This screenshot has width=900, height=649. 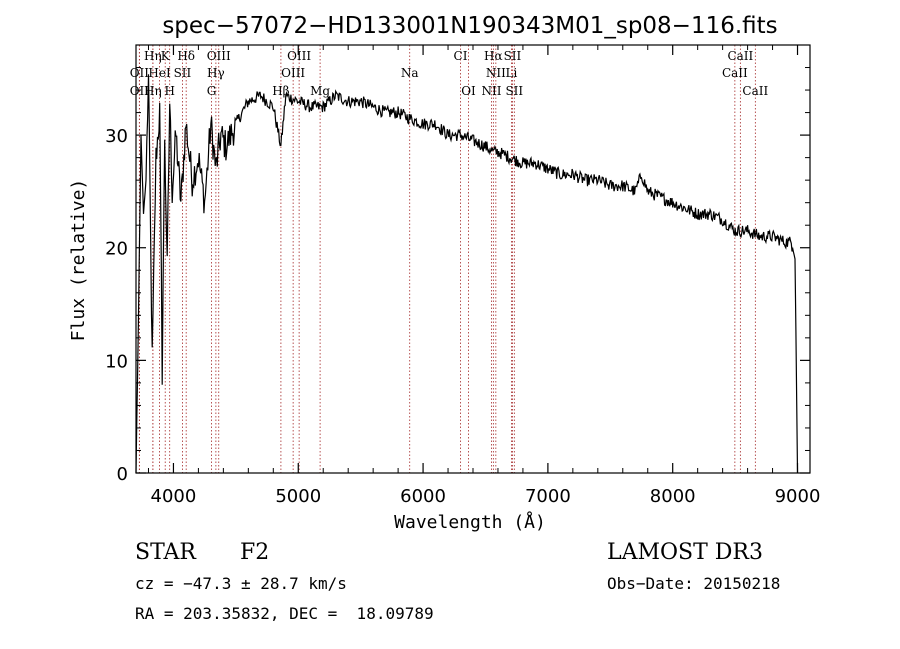 What do you see at coordinates (165, 552) in the screenshot?
I see `object-type: STAR` at bounding box center [165, 552].